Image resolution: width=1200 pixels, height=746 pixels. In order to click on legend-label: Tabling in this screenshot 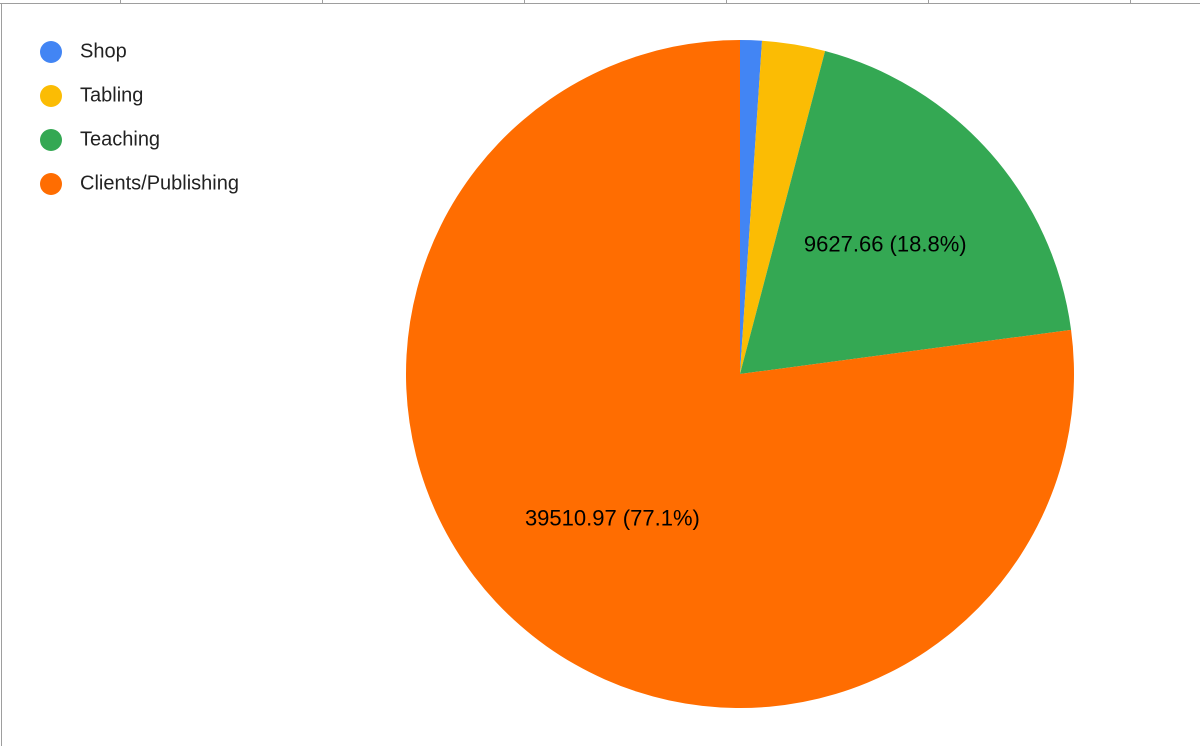, I will do `click(111, 95)`.